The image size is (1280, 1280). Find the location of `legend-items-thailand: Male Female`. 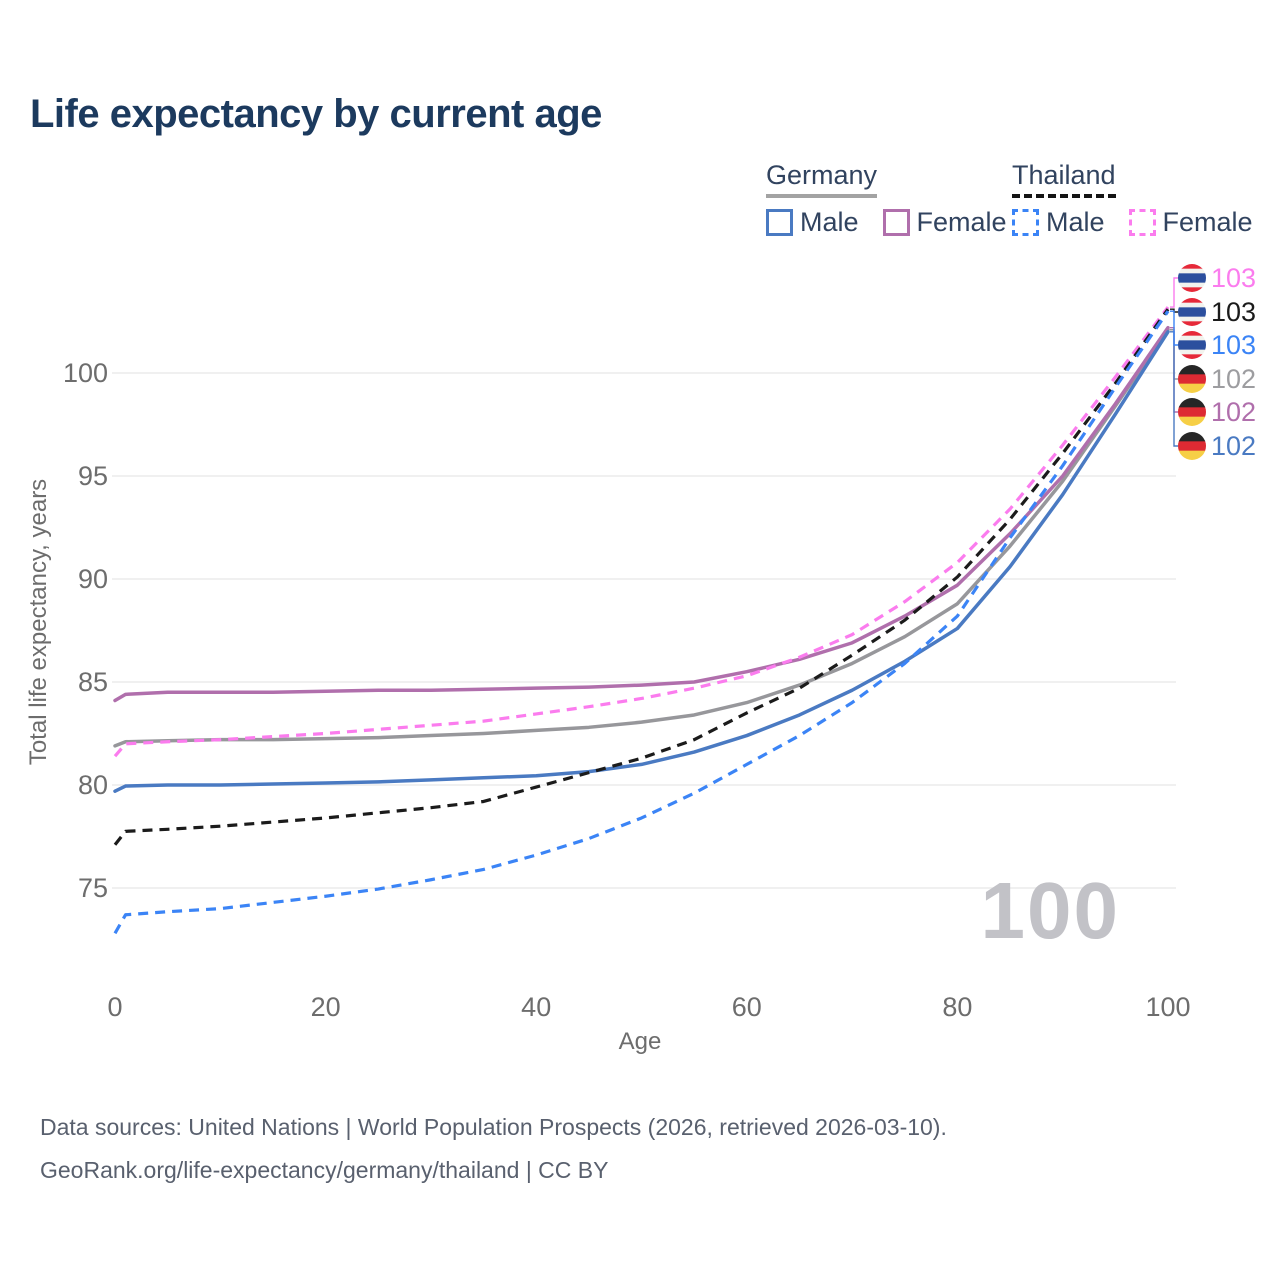

legend-items-thailand: Male Female is located at coordinates (1144, 222).